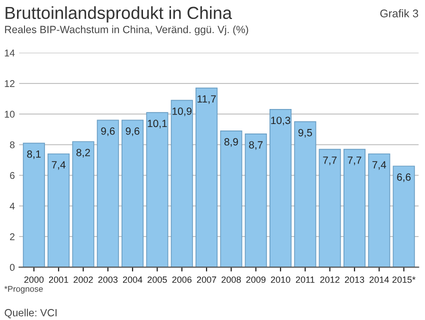 The width and height of the screenshot is (425, 320). I want to click on data-label: 6,6, so click(404, 177).